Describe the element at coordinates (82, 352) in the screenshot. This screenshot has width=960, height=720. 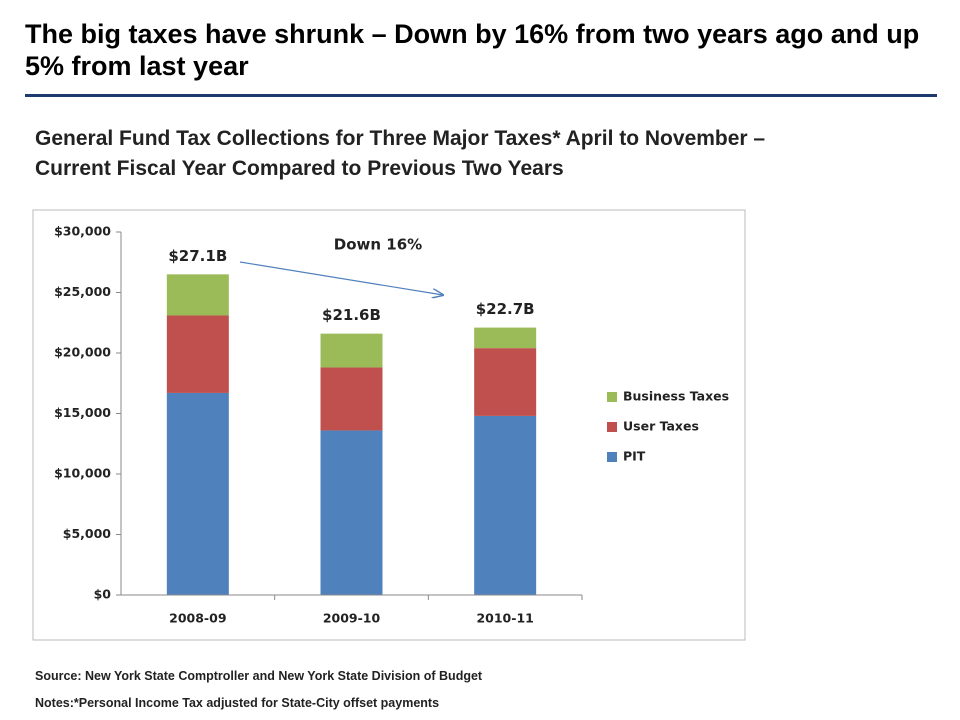
I see `y-tick-label: $20,000` at that location.